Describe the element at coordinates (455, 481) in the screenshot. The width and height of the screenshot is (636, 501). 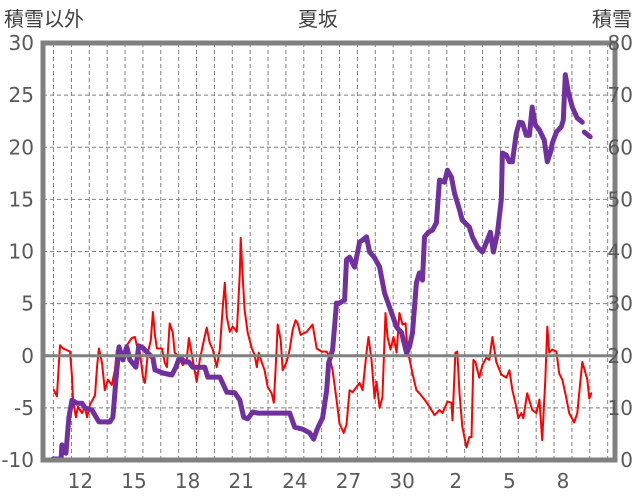
I see `x-tick-label: 2` at that location.